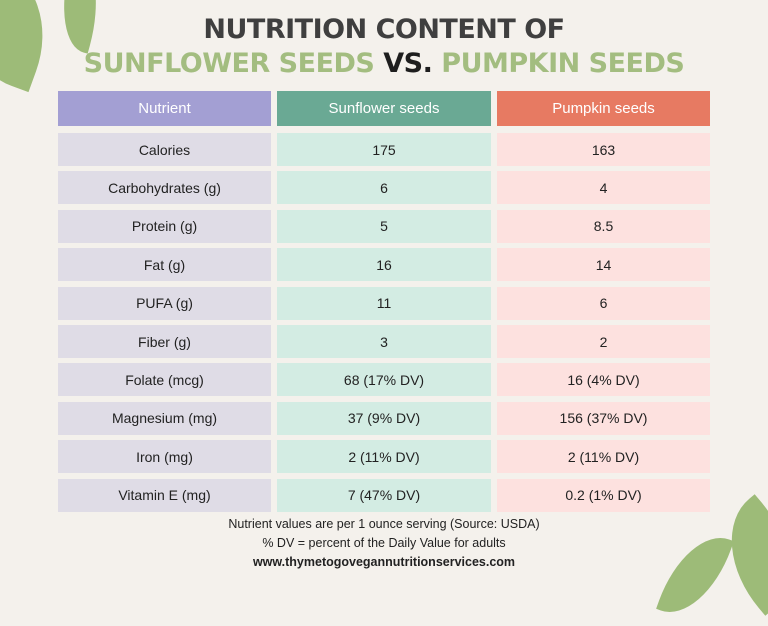 This screenshot has width=768, height=626. What do you see at coordinates (384, 457) in the screenshot?
I see `cell-sunflower: 2 (11% DV)` at bounding box center [384, 457].